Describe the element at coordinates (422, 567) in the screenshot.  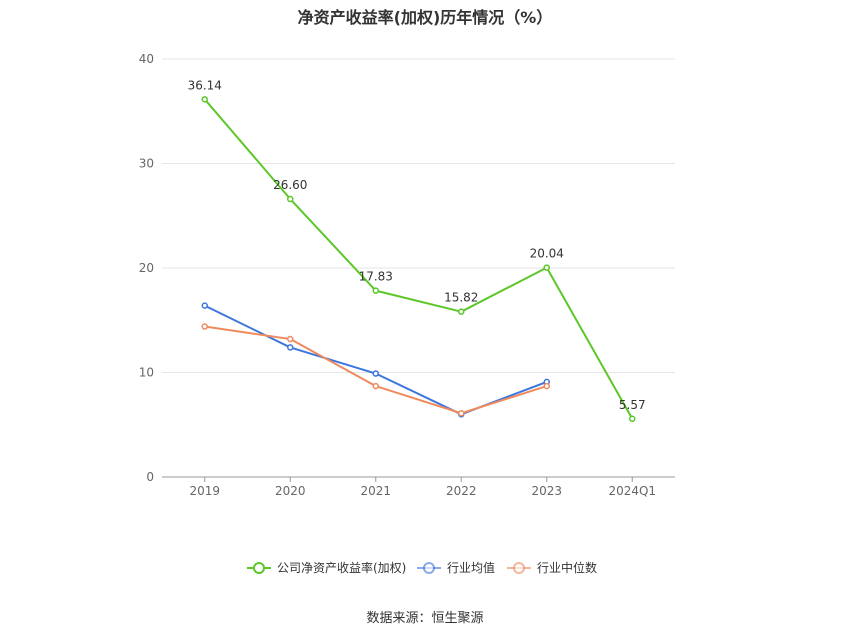
I see `legend: 公司净资产收益率(加权) 行业均值 行业中位数` at that location.